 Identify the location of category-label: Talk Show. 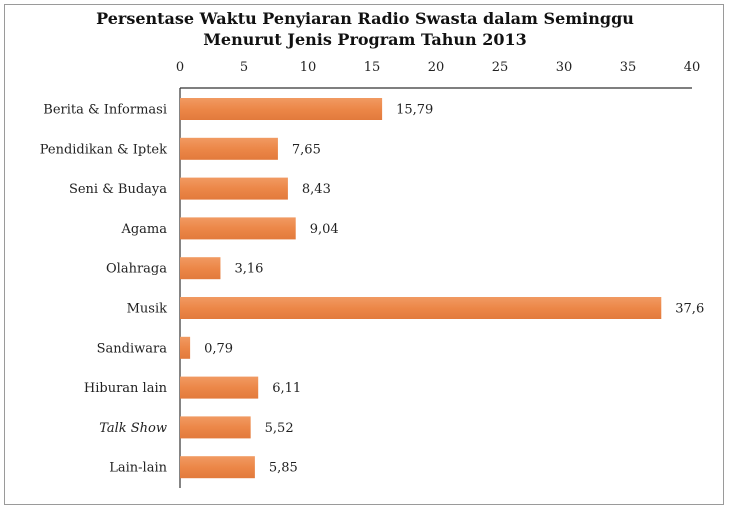
(133, 428).